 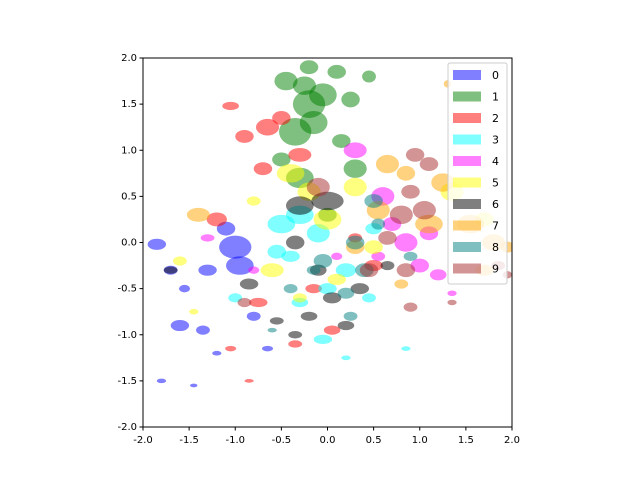 What do you see at coordinates (495, 75) in the screenshot?
I see `legend-label: 0` at bounding box center [495, 75].